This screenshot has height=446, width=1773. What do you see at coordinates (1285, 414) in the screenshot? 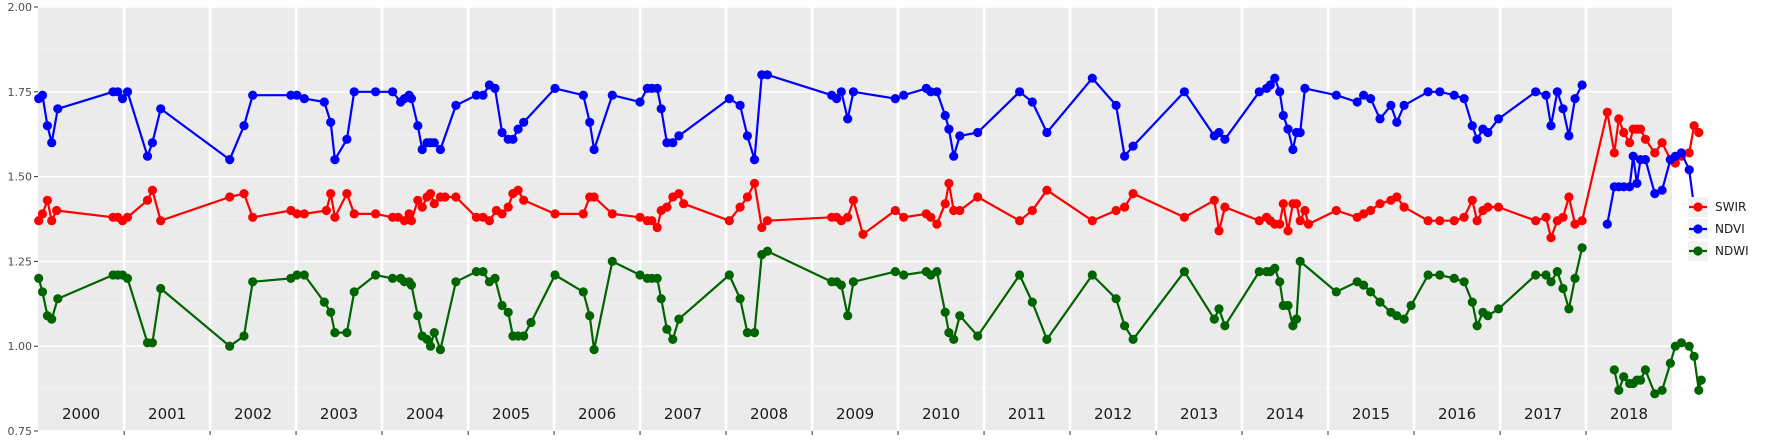
I see `year-label: 2014` at bounding box center [1285, 414].